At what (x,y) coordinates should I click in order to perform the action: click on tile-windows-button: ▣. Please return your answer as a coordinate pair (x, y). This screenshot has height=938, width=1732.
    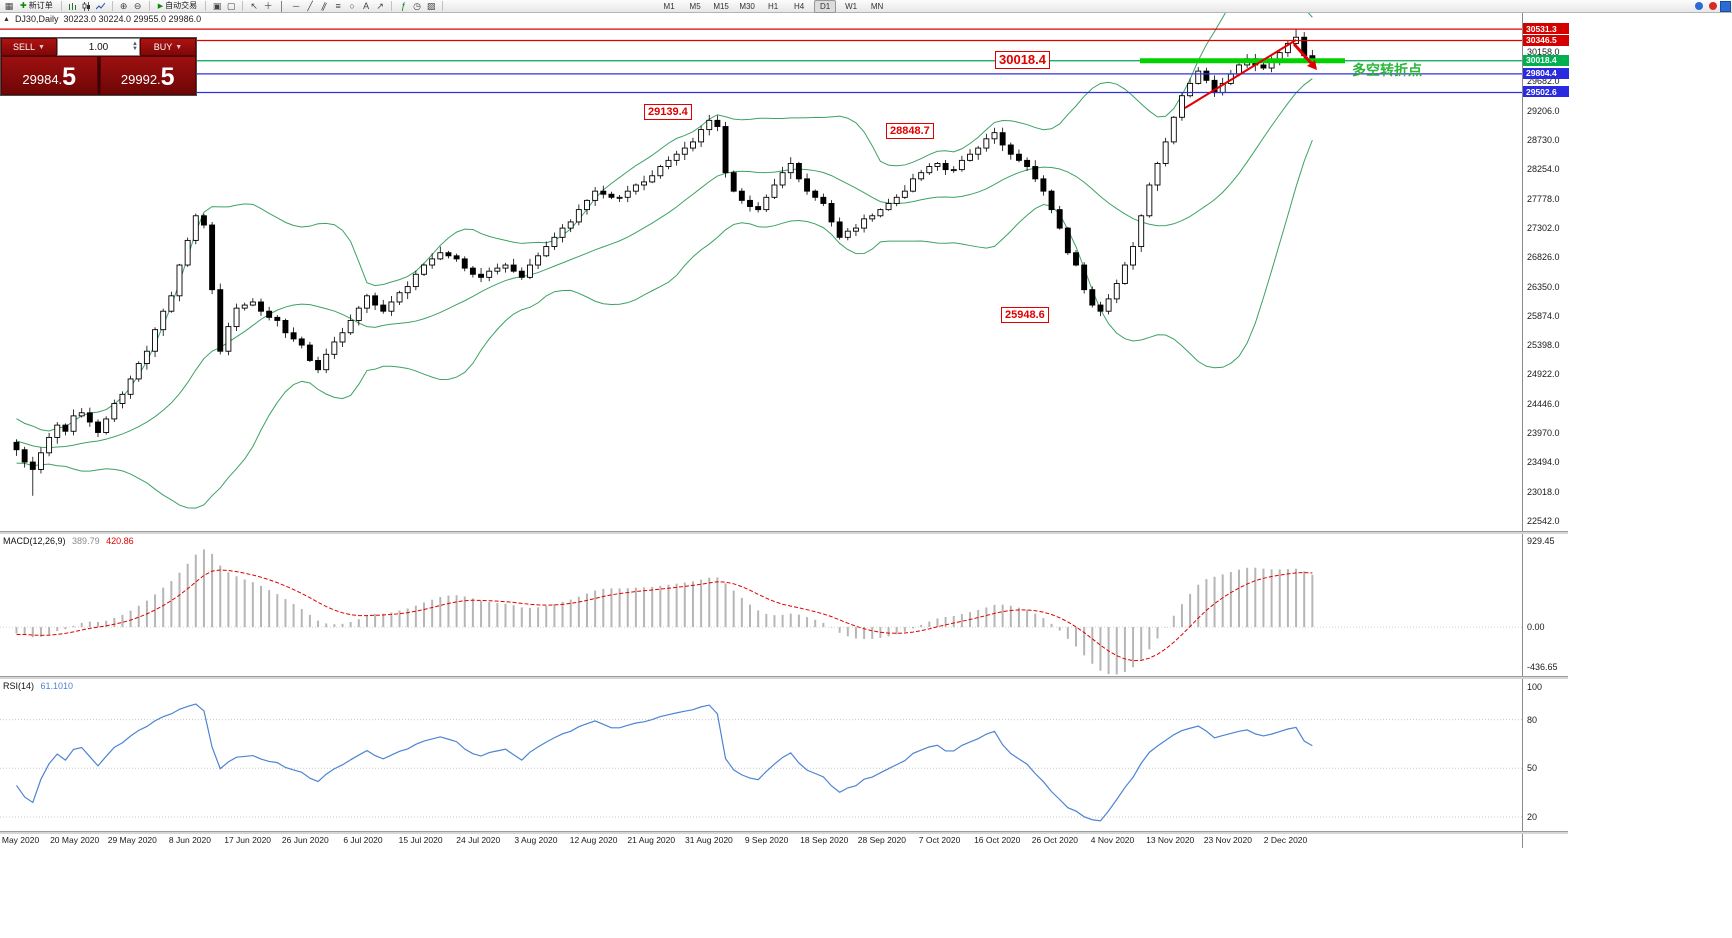
    Looking at the image, I should click on (217, 5).